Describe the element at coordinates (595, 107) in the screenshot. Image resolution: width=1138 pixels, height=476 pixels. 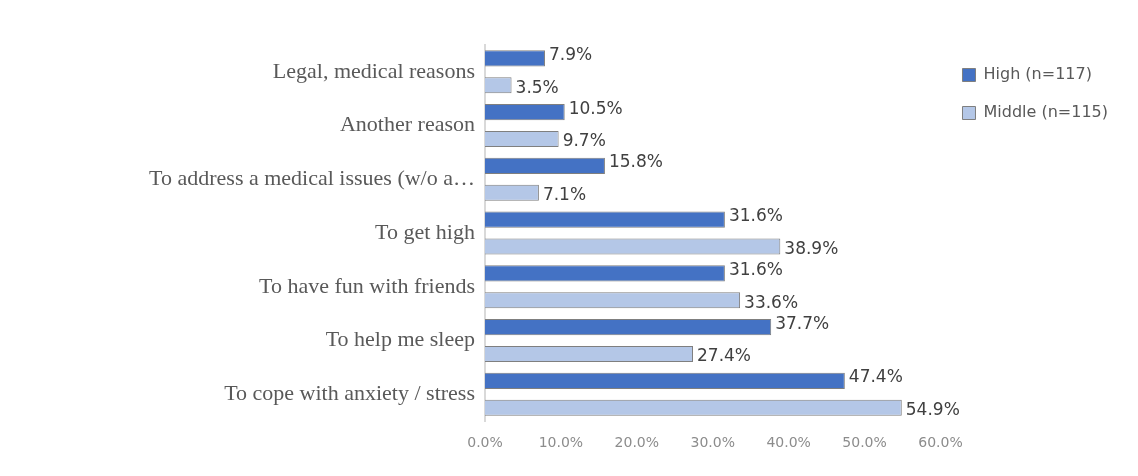
I see `data-label: 10.5%` at that location.